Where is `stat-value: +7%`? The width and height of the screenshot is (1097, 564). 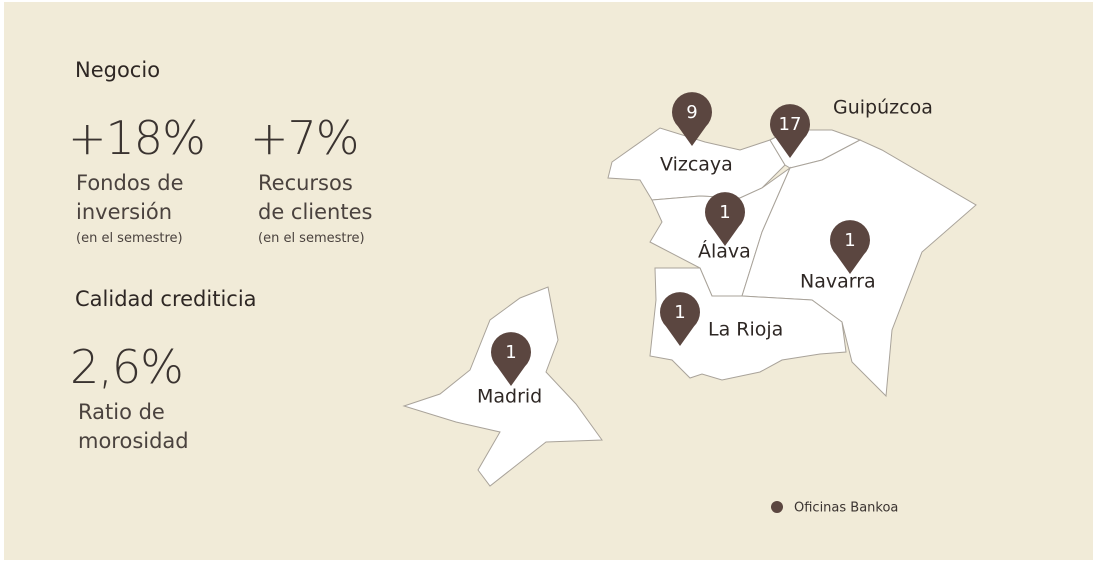
stat-value: +7% is located at coordinates (305, 138).